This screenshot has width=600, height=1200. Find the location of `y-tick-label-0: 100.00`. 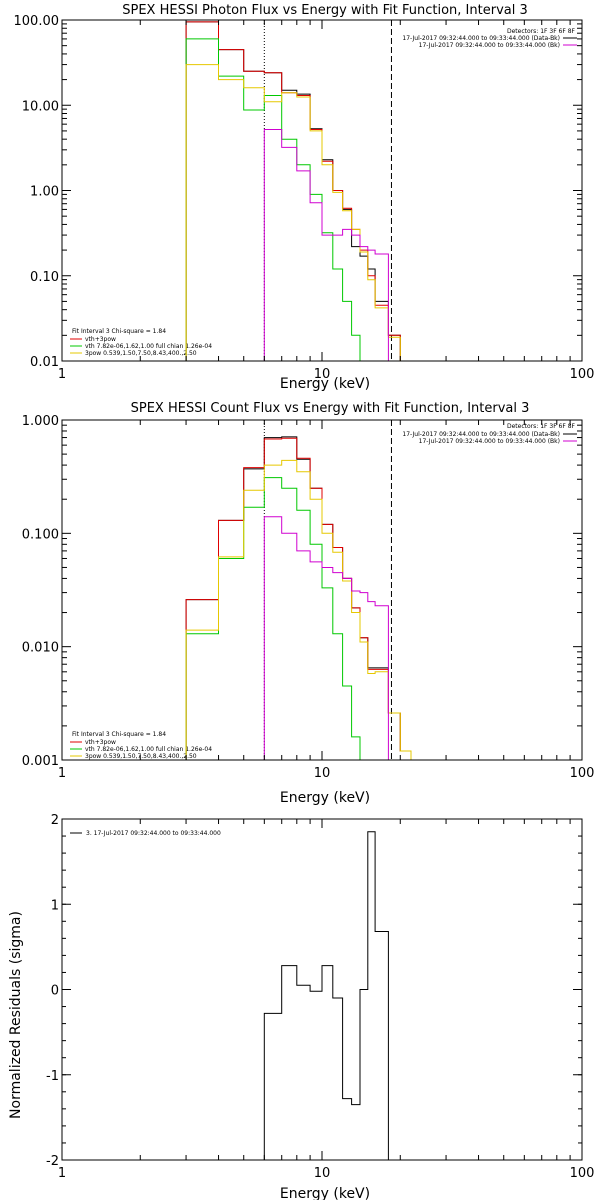

y-tick-label-0: 100.00 is located at coordinates (37, 21).